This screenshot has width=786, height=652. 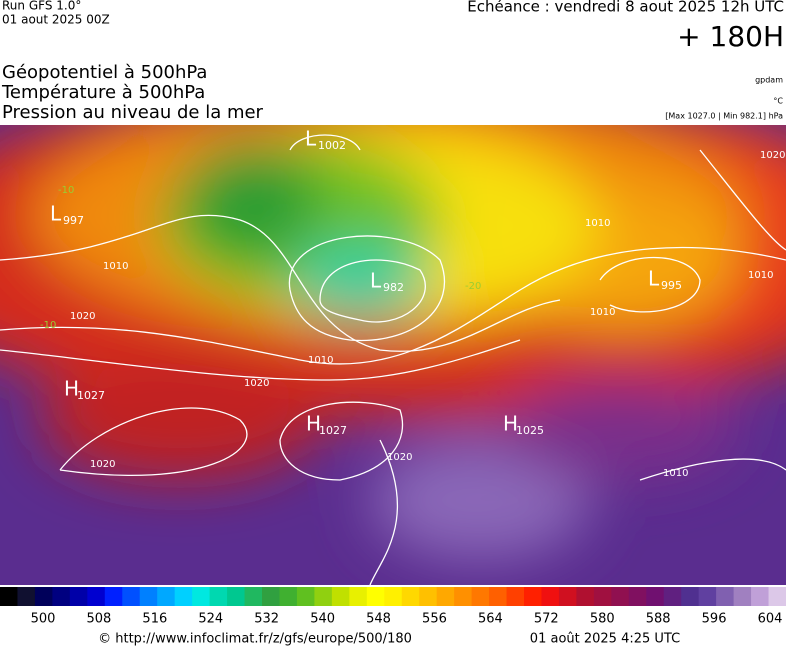 What do you see at coordinates (602, 619) in the screenshot?
I see `colorbar-tick-label: 580` at bounding box center [602, 619].